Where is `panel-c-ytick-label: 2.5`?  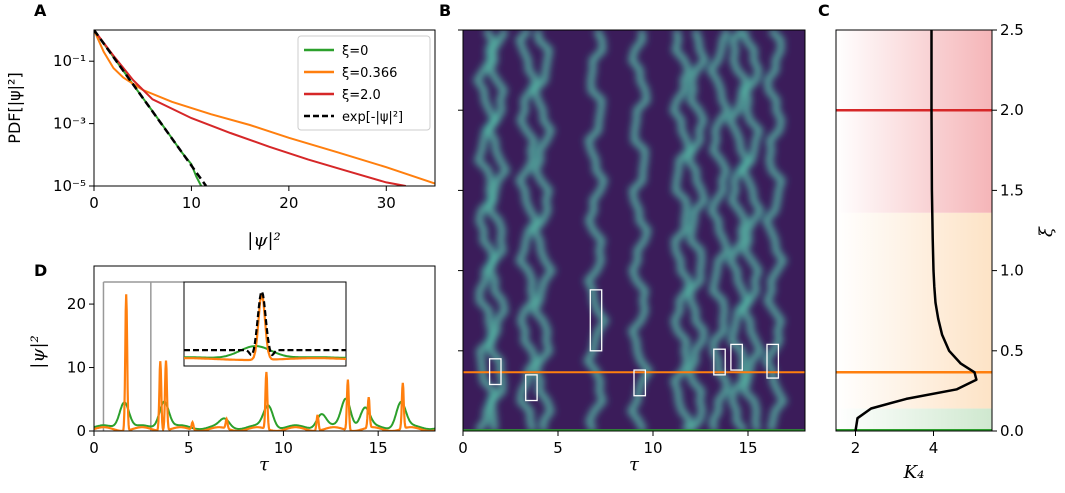
panel-c-ytick-label: 2.5 is located at coordinates (1012, 30).